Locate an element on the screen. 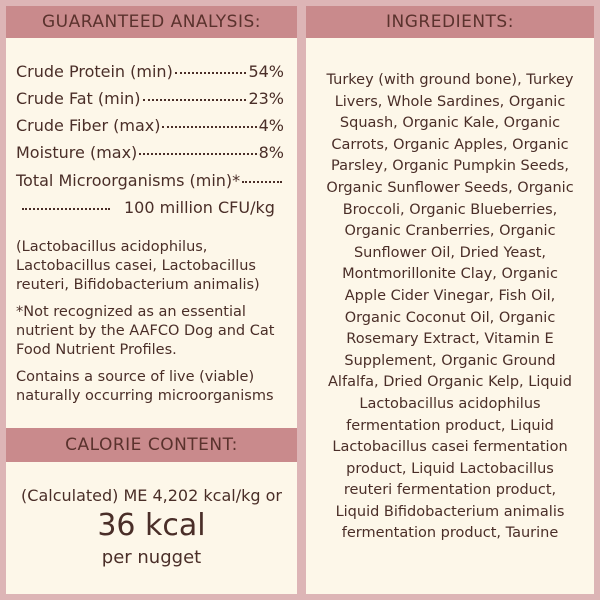 The image size is (600, 600). ingredient-line: Apple Cider Vinegar, Fish Oil, is located at coordinates (450, 295).